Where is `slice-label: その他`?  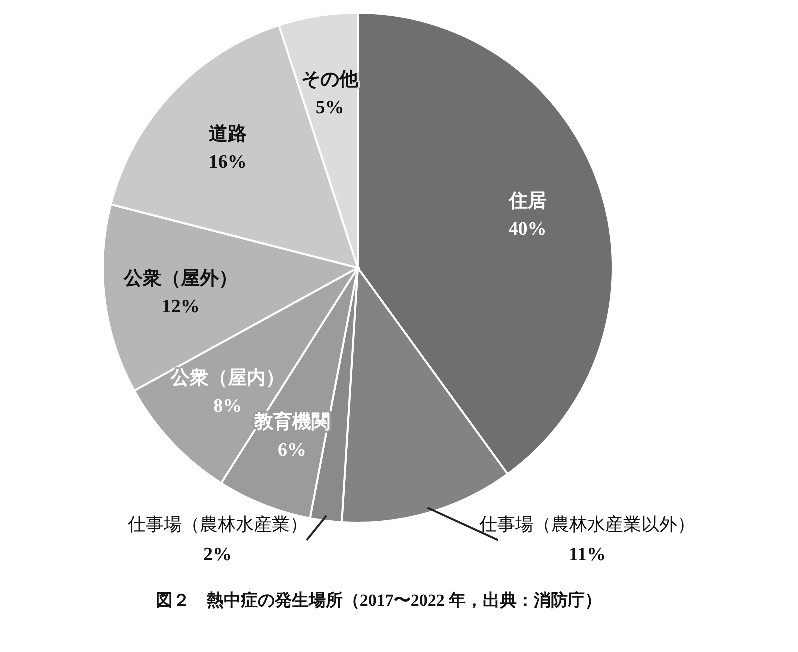 slice-label: その他 is located at coordinates (331, 80).